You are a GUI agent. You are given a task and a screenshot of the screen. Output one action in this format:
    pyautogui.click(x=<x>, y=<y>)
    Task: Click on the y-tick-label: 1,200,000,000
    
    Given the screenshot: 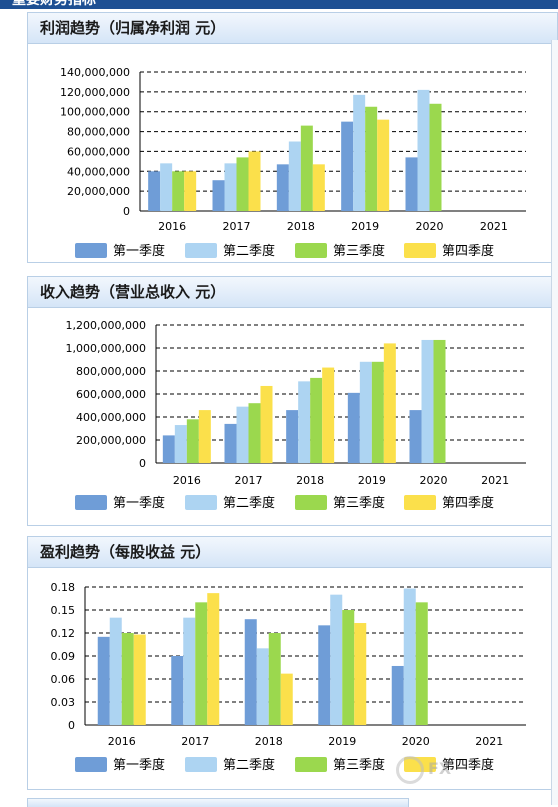 What is the action you would take?
    pyautogui.click(x=106, y=325)
    